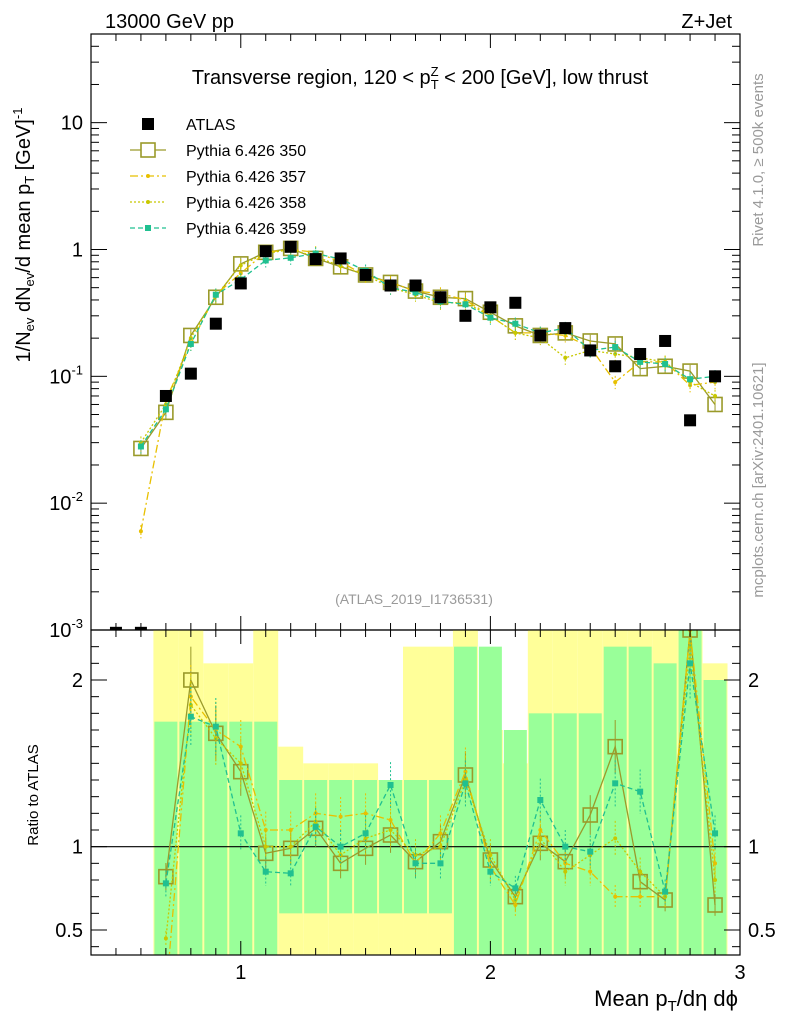 This screenshot has height=1024, width=786. I want to click on y-tick-label-bottom-left: 2, so click(77, 681).